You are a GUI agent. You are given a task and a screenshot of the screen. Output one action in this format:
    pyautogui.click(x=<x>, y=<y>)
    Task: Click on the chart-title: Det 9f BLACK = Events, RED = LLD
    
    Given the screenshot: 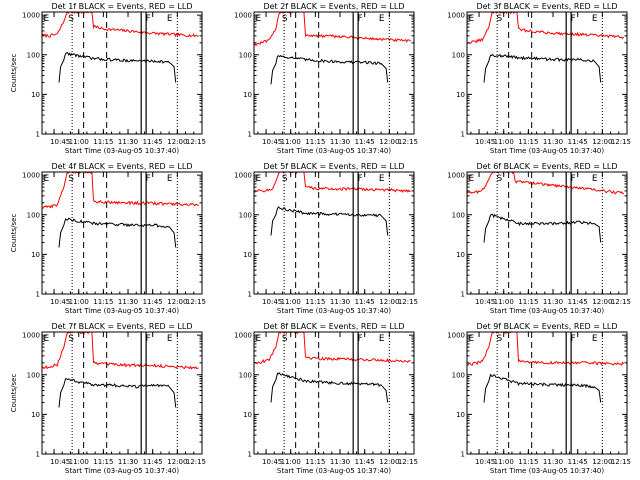 What is the action you would take?
    pyautogui.click(x=546, y=326)
    